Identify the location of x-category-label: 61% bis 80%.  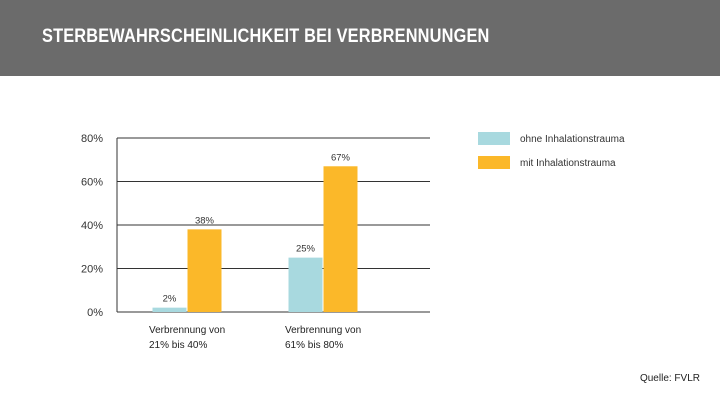
(314, 345).